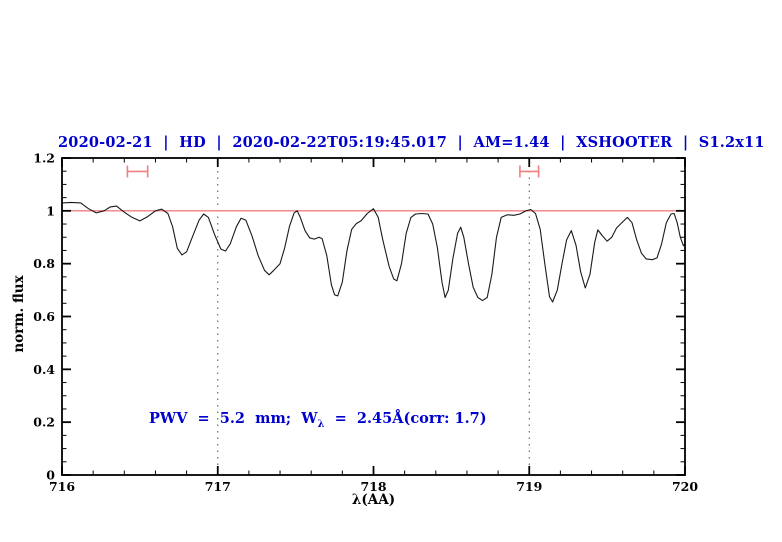 This screenshot has width=782, height=542. What do you see at coordinates (44, 263) in the screenshot?
I see `y-tick-label: 0.8` at bounding box center [44, 263].